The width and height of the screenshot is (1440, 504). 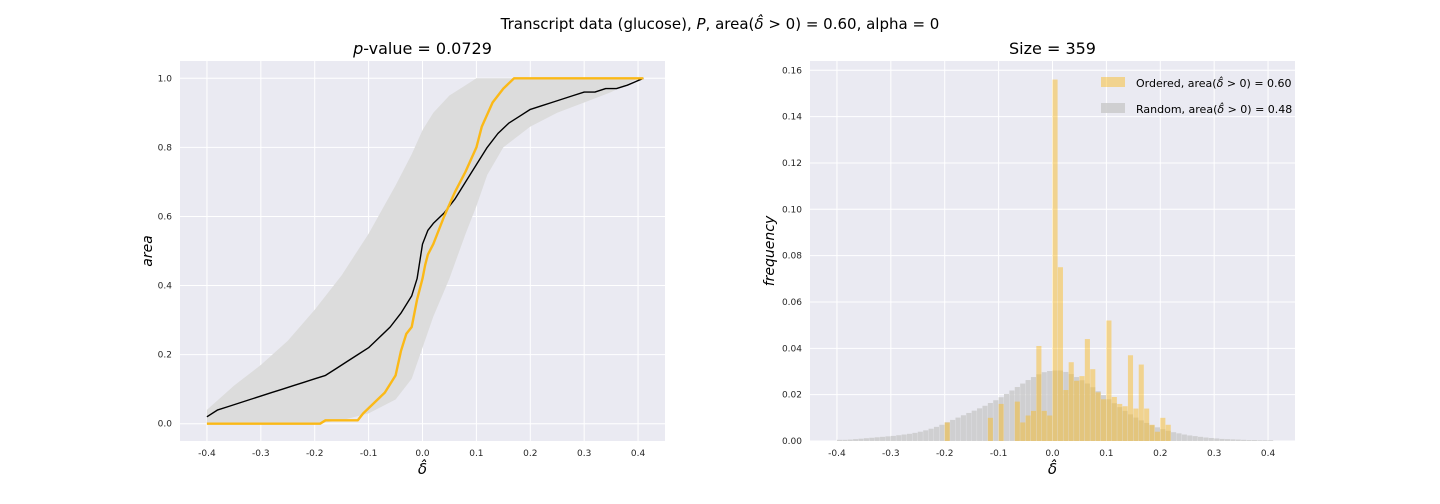 I want to click on y-tick-label: 0.06, so click(x=792, y=303).